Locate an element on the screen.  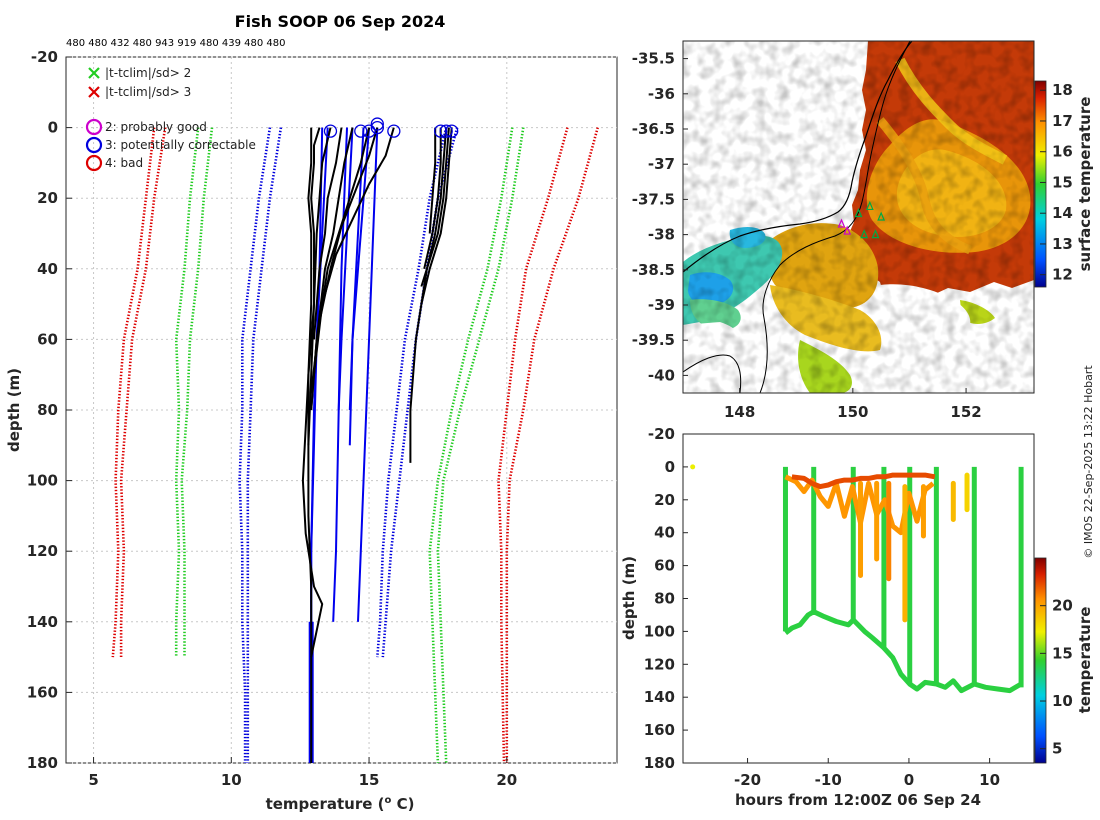
time-depth-colorbar-tick-label: 20 is located at coordinates (1062, 606).